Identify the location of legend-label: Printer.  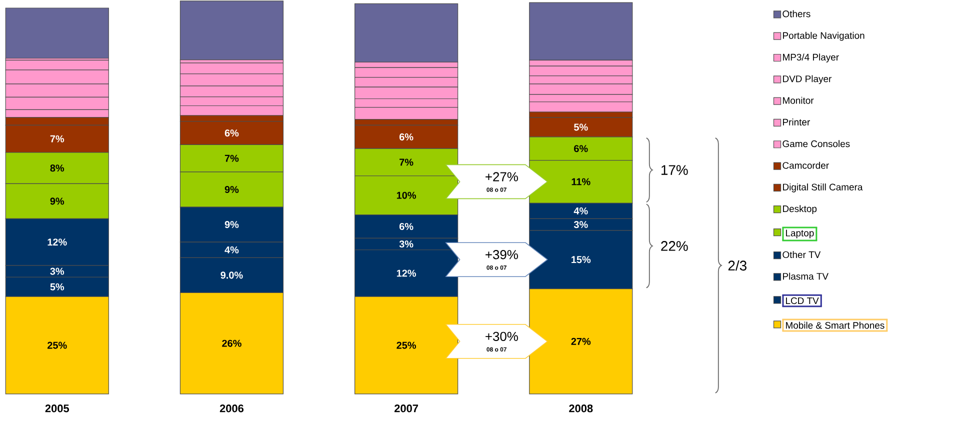
(796, 122).